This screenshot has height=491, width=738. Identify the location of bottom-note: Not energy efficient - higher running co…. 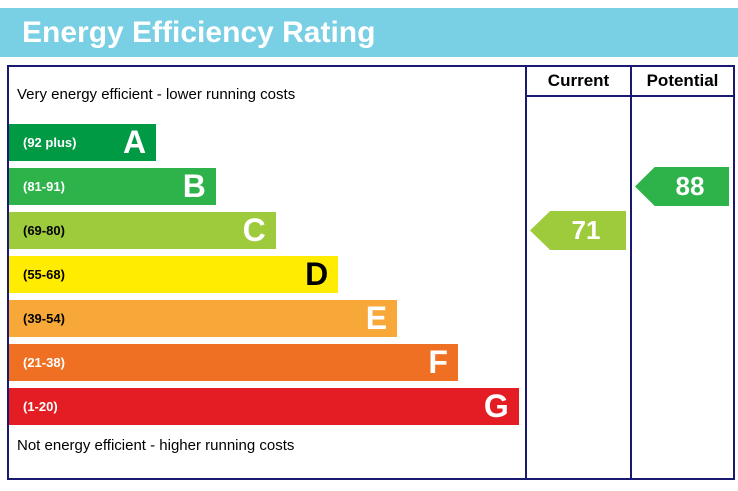
(156, 445).